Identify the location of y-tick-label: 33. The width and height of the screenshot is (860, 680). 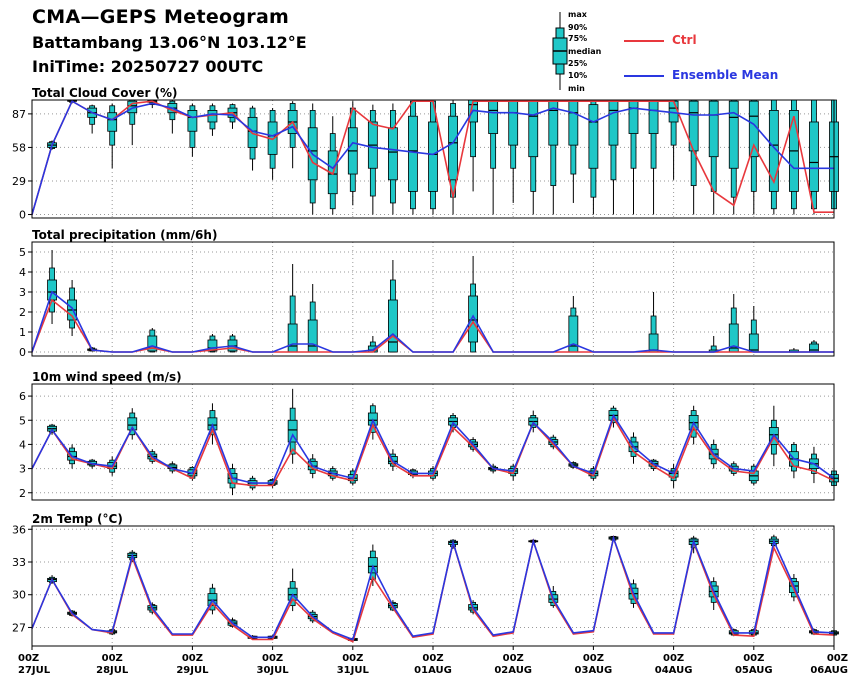
(19, 562).